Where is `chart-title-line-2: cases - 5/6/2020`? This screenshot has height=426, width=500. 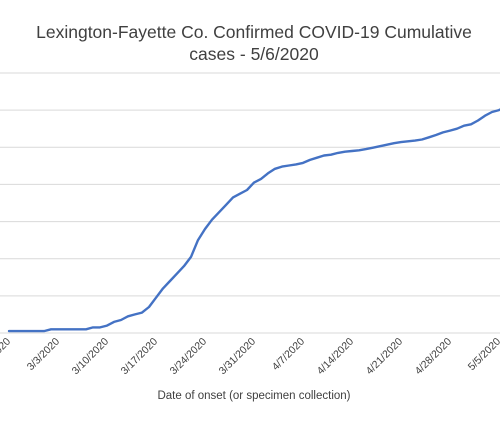 chart-title-line-2: cases - 5/6/2020 is located at coordinates (254, 54).